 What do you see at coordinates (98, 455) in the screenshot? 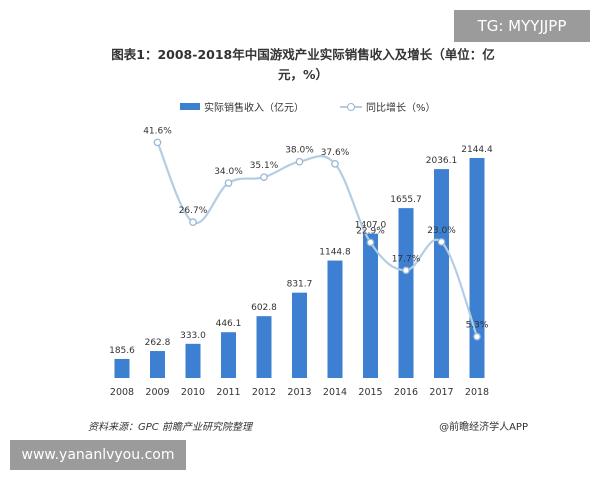
I see `watermark-bottom: www.yananlvyou.com` at bounding box center [98, 455].